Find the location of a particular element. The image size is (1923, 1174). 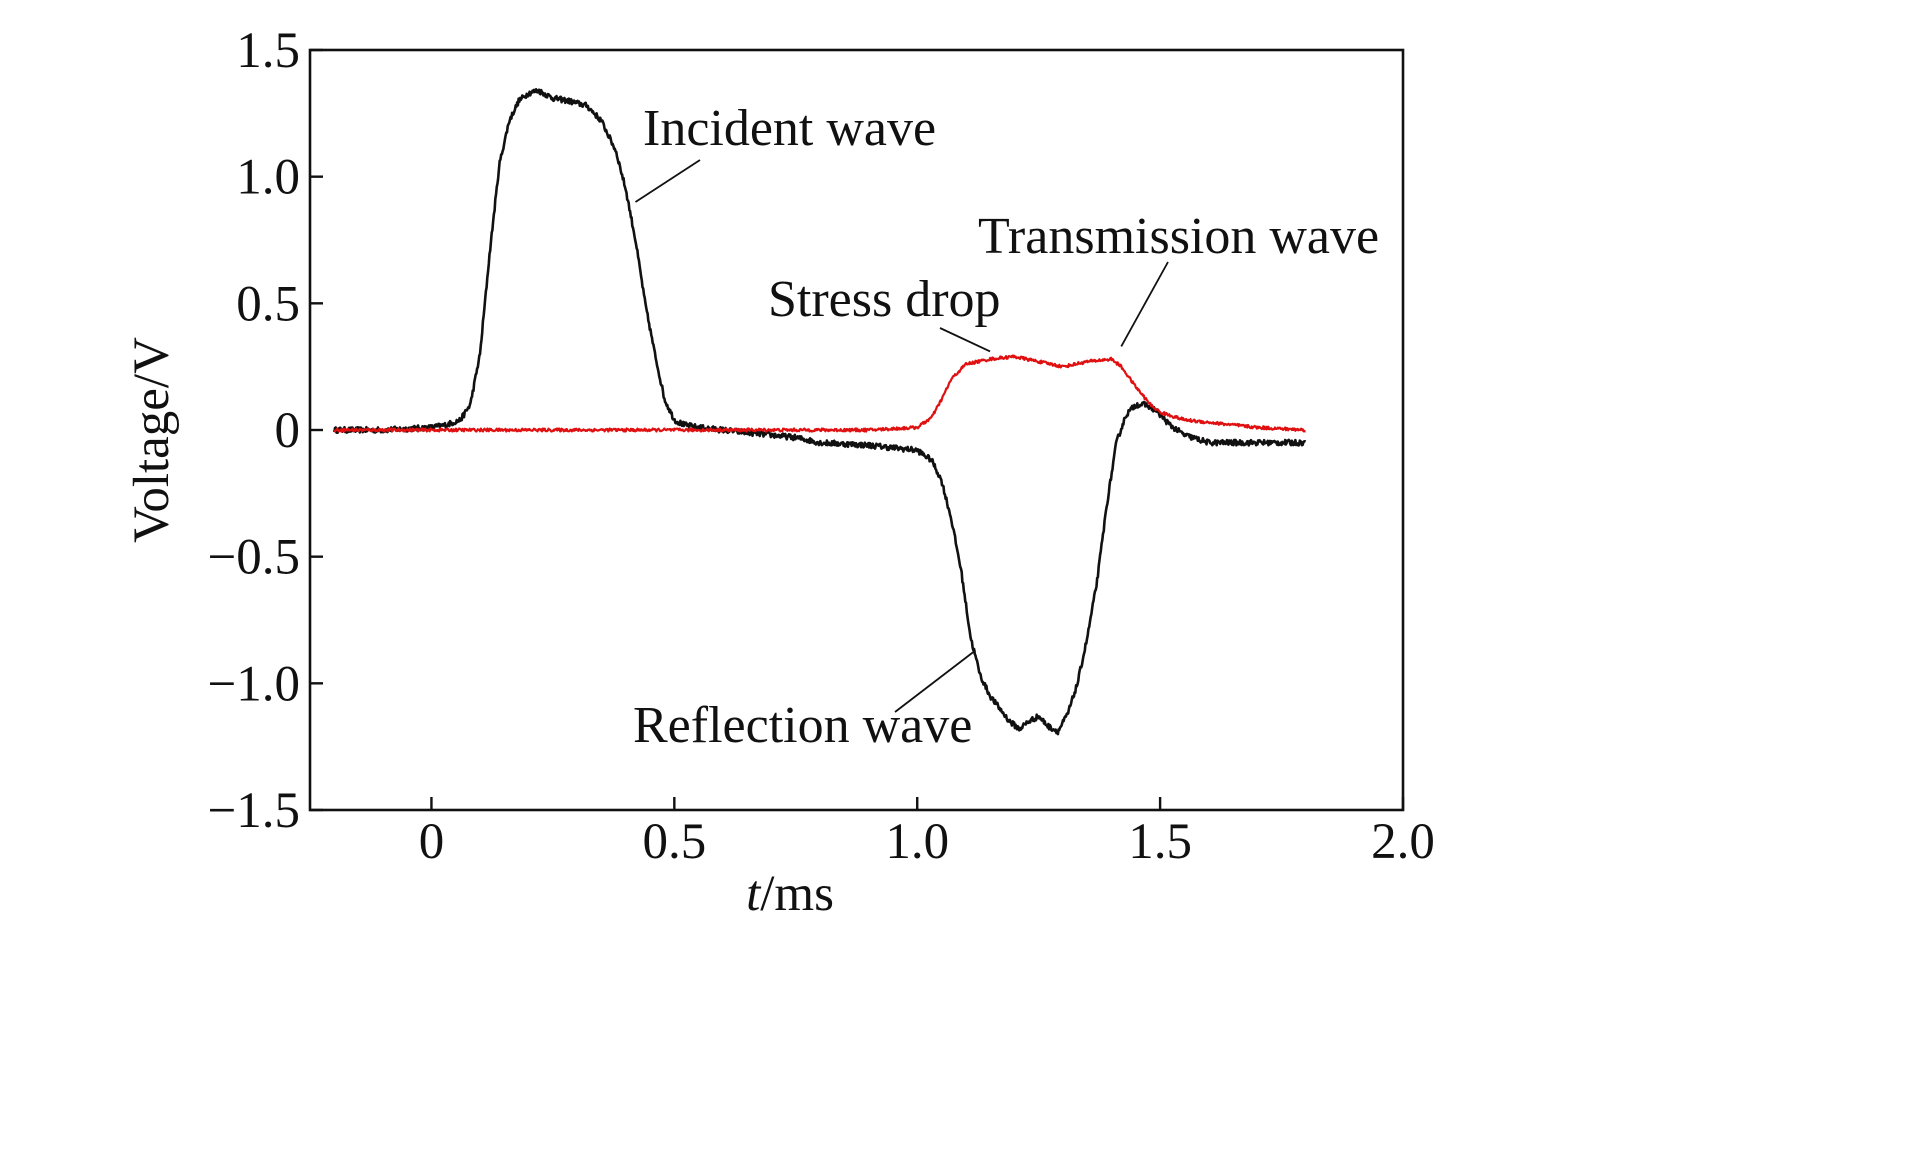

annotation-label: Transmission wave is located at coordinates (1178, 236).